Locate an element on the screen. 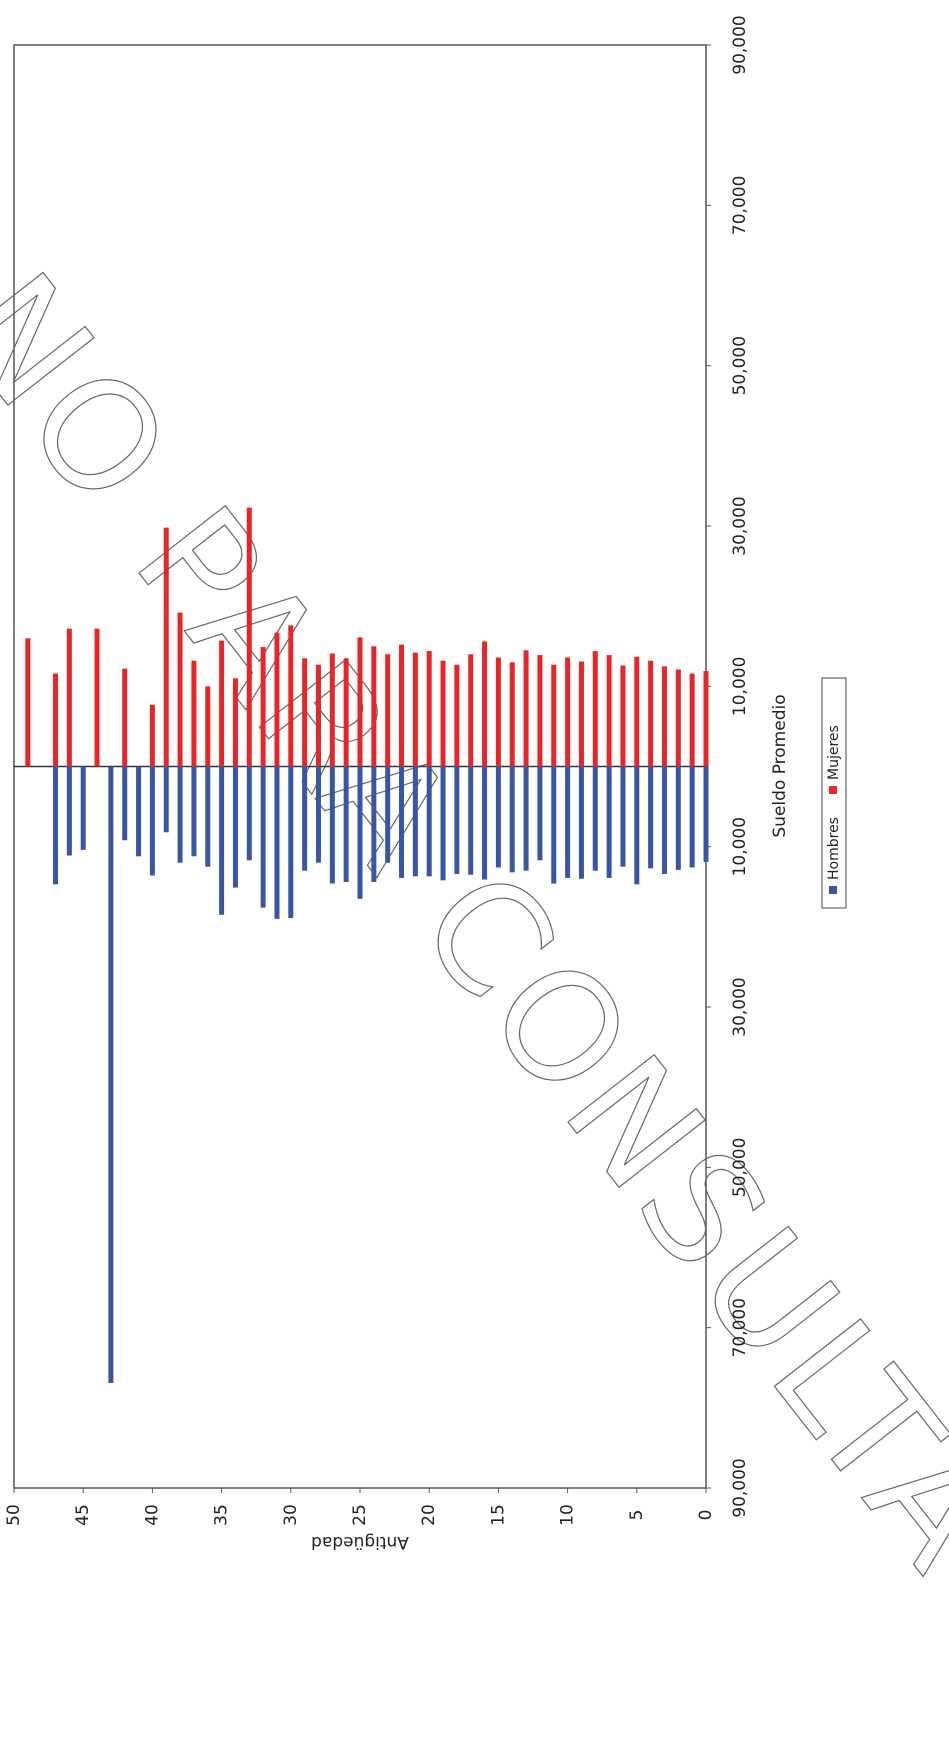  x-axis-title: Antigüedad is located at coordinates (360, 1542).